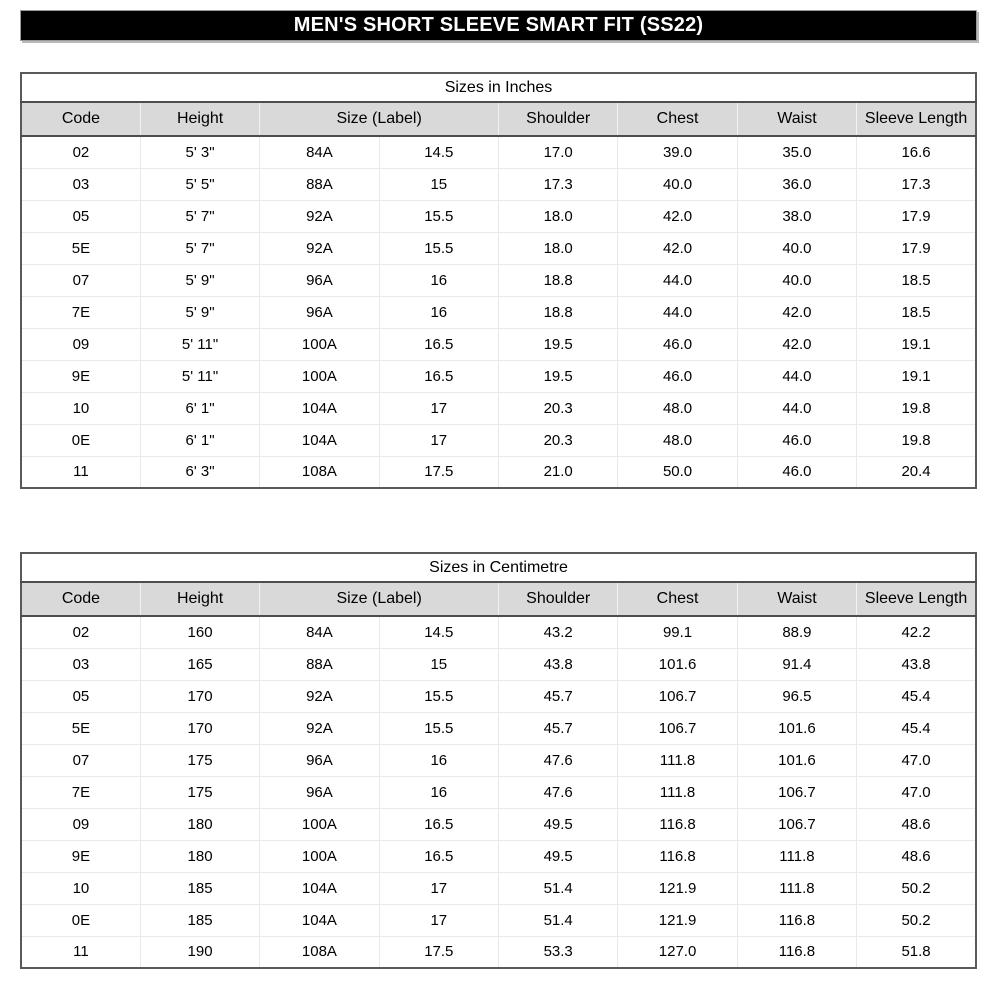  Describe the element at coordinates (379, 599) in the screenshot. I see `column-header: Size (Label)` at that location.